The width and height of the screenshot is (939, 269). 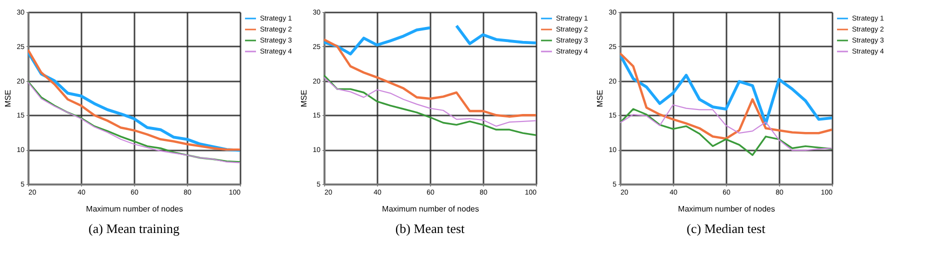 What do you see at coordinates (134, 228) in the screenshot?
I see `text: (a) Mean training` at bounding box center [134, 228].